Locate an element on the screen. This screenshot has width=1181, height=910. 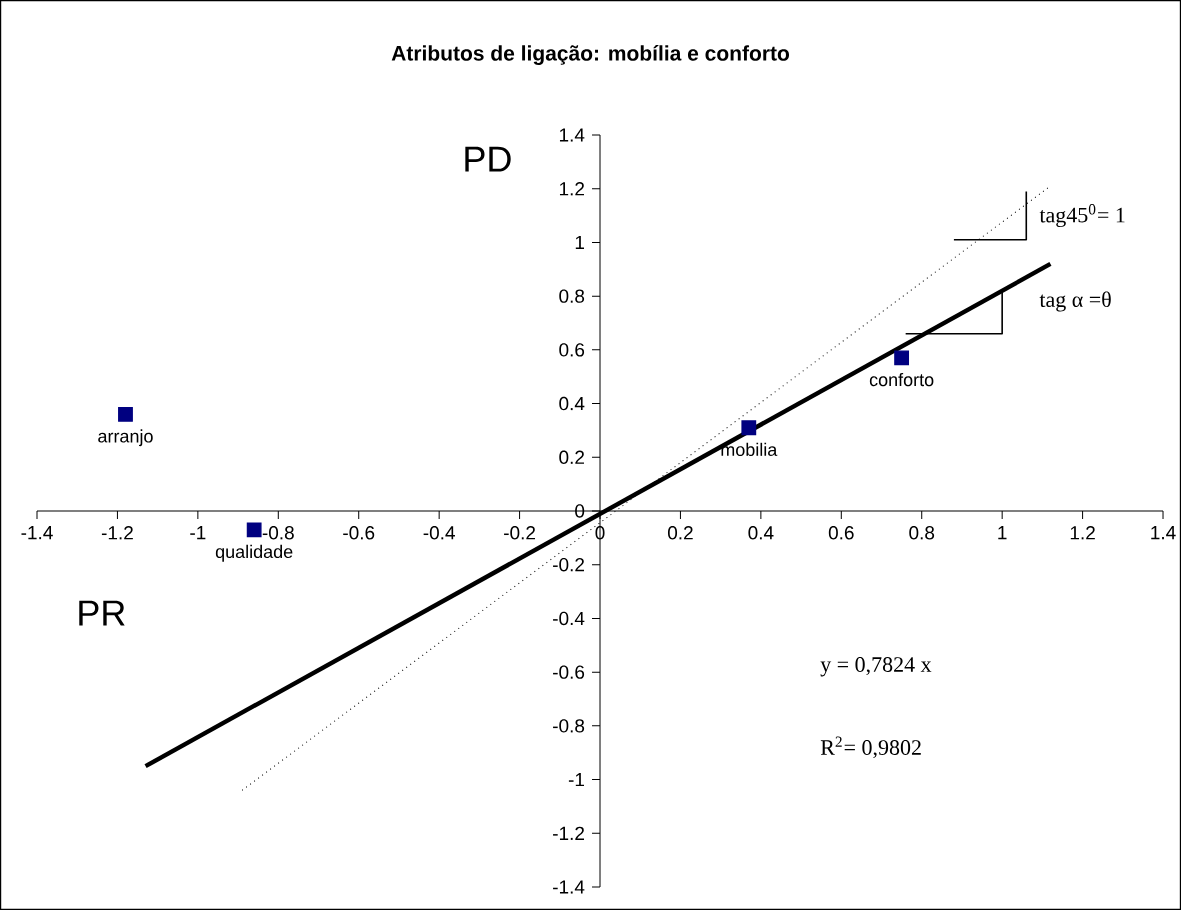
y-tick-label: 0 is located at coordinates (580, 511).